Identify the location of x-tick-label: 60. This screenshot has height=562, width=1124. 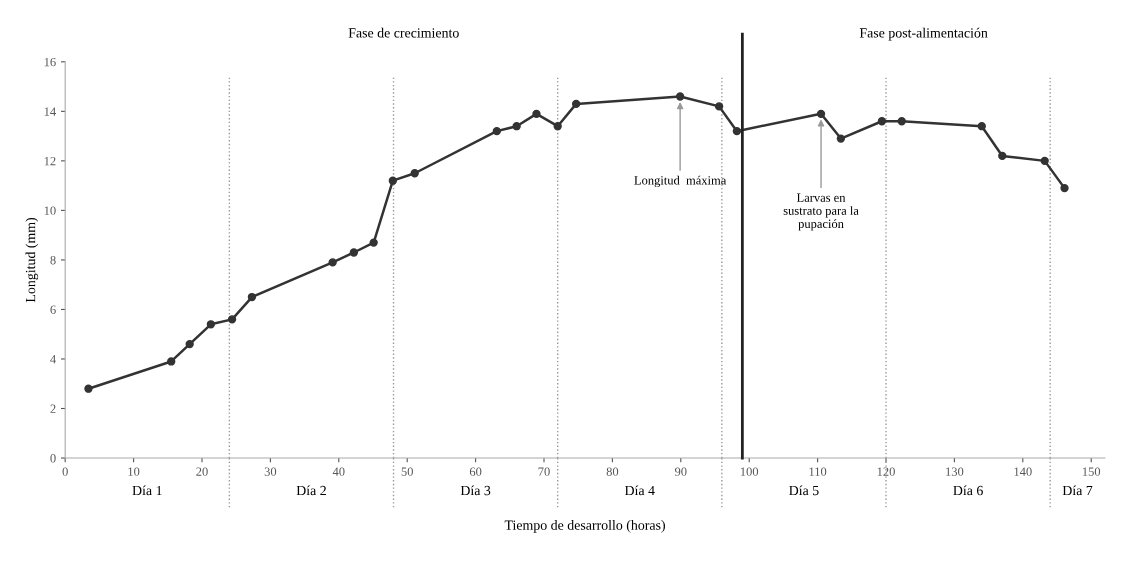
(475, 471).